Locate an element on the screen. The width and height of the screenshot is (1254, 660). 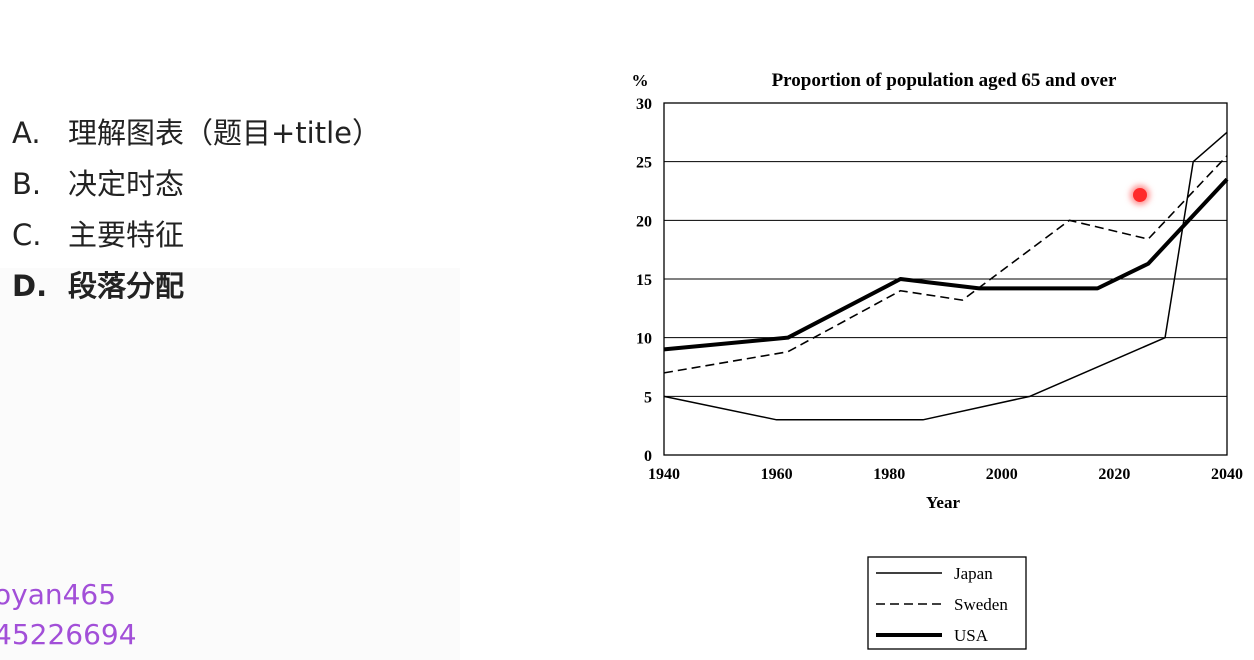
outline-letter: B. is located at coordinates (27, 184).